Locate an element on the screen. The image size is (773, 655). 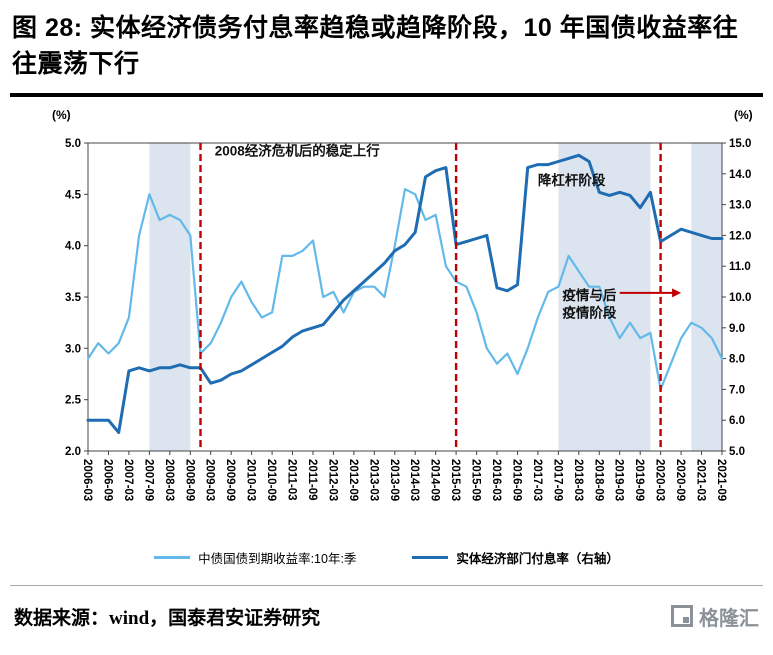
right-tick-label: 15.0 is located at coordinates (740, 144).